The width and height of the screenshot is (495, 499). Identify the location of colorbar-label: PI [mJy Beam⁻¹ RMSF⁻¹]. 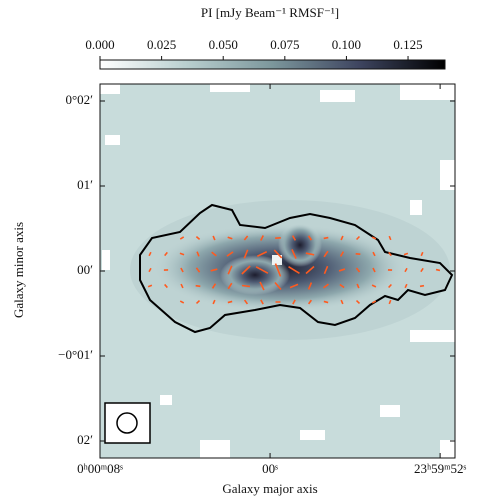
(270, 12).